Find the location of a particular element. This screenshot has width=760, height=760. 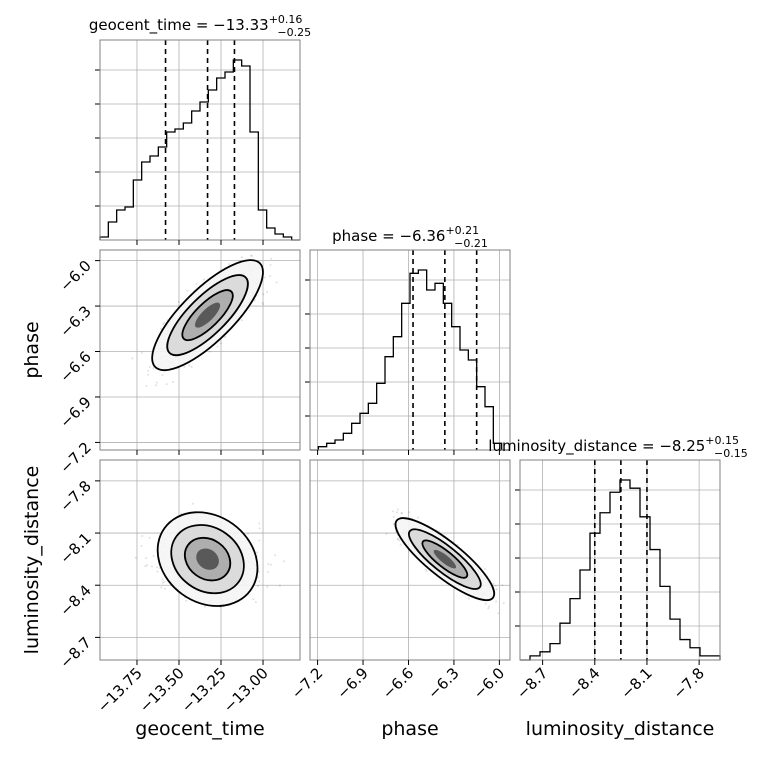

xtick-label-geocent_time-0: −13.75 is located at coordinates (120, 690).